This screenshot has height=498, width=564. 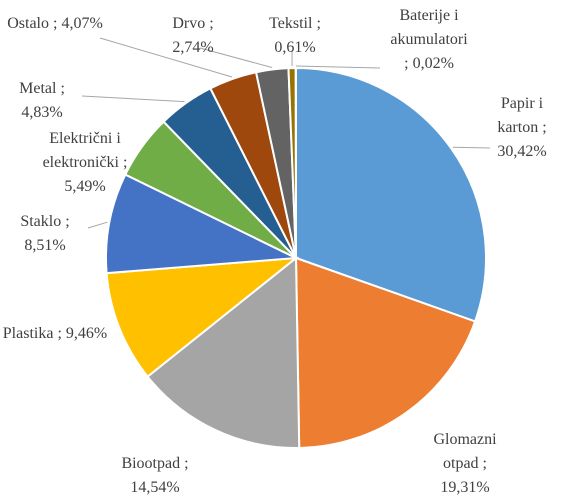 What do you see at coordinates (465, 451) in the screenshot?
I see `slice-name: Glomazni otpad` at bounding box center [465, 451].